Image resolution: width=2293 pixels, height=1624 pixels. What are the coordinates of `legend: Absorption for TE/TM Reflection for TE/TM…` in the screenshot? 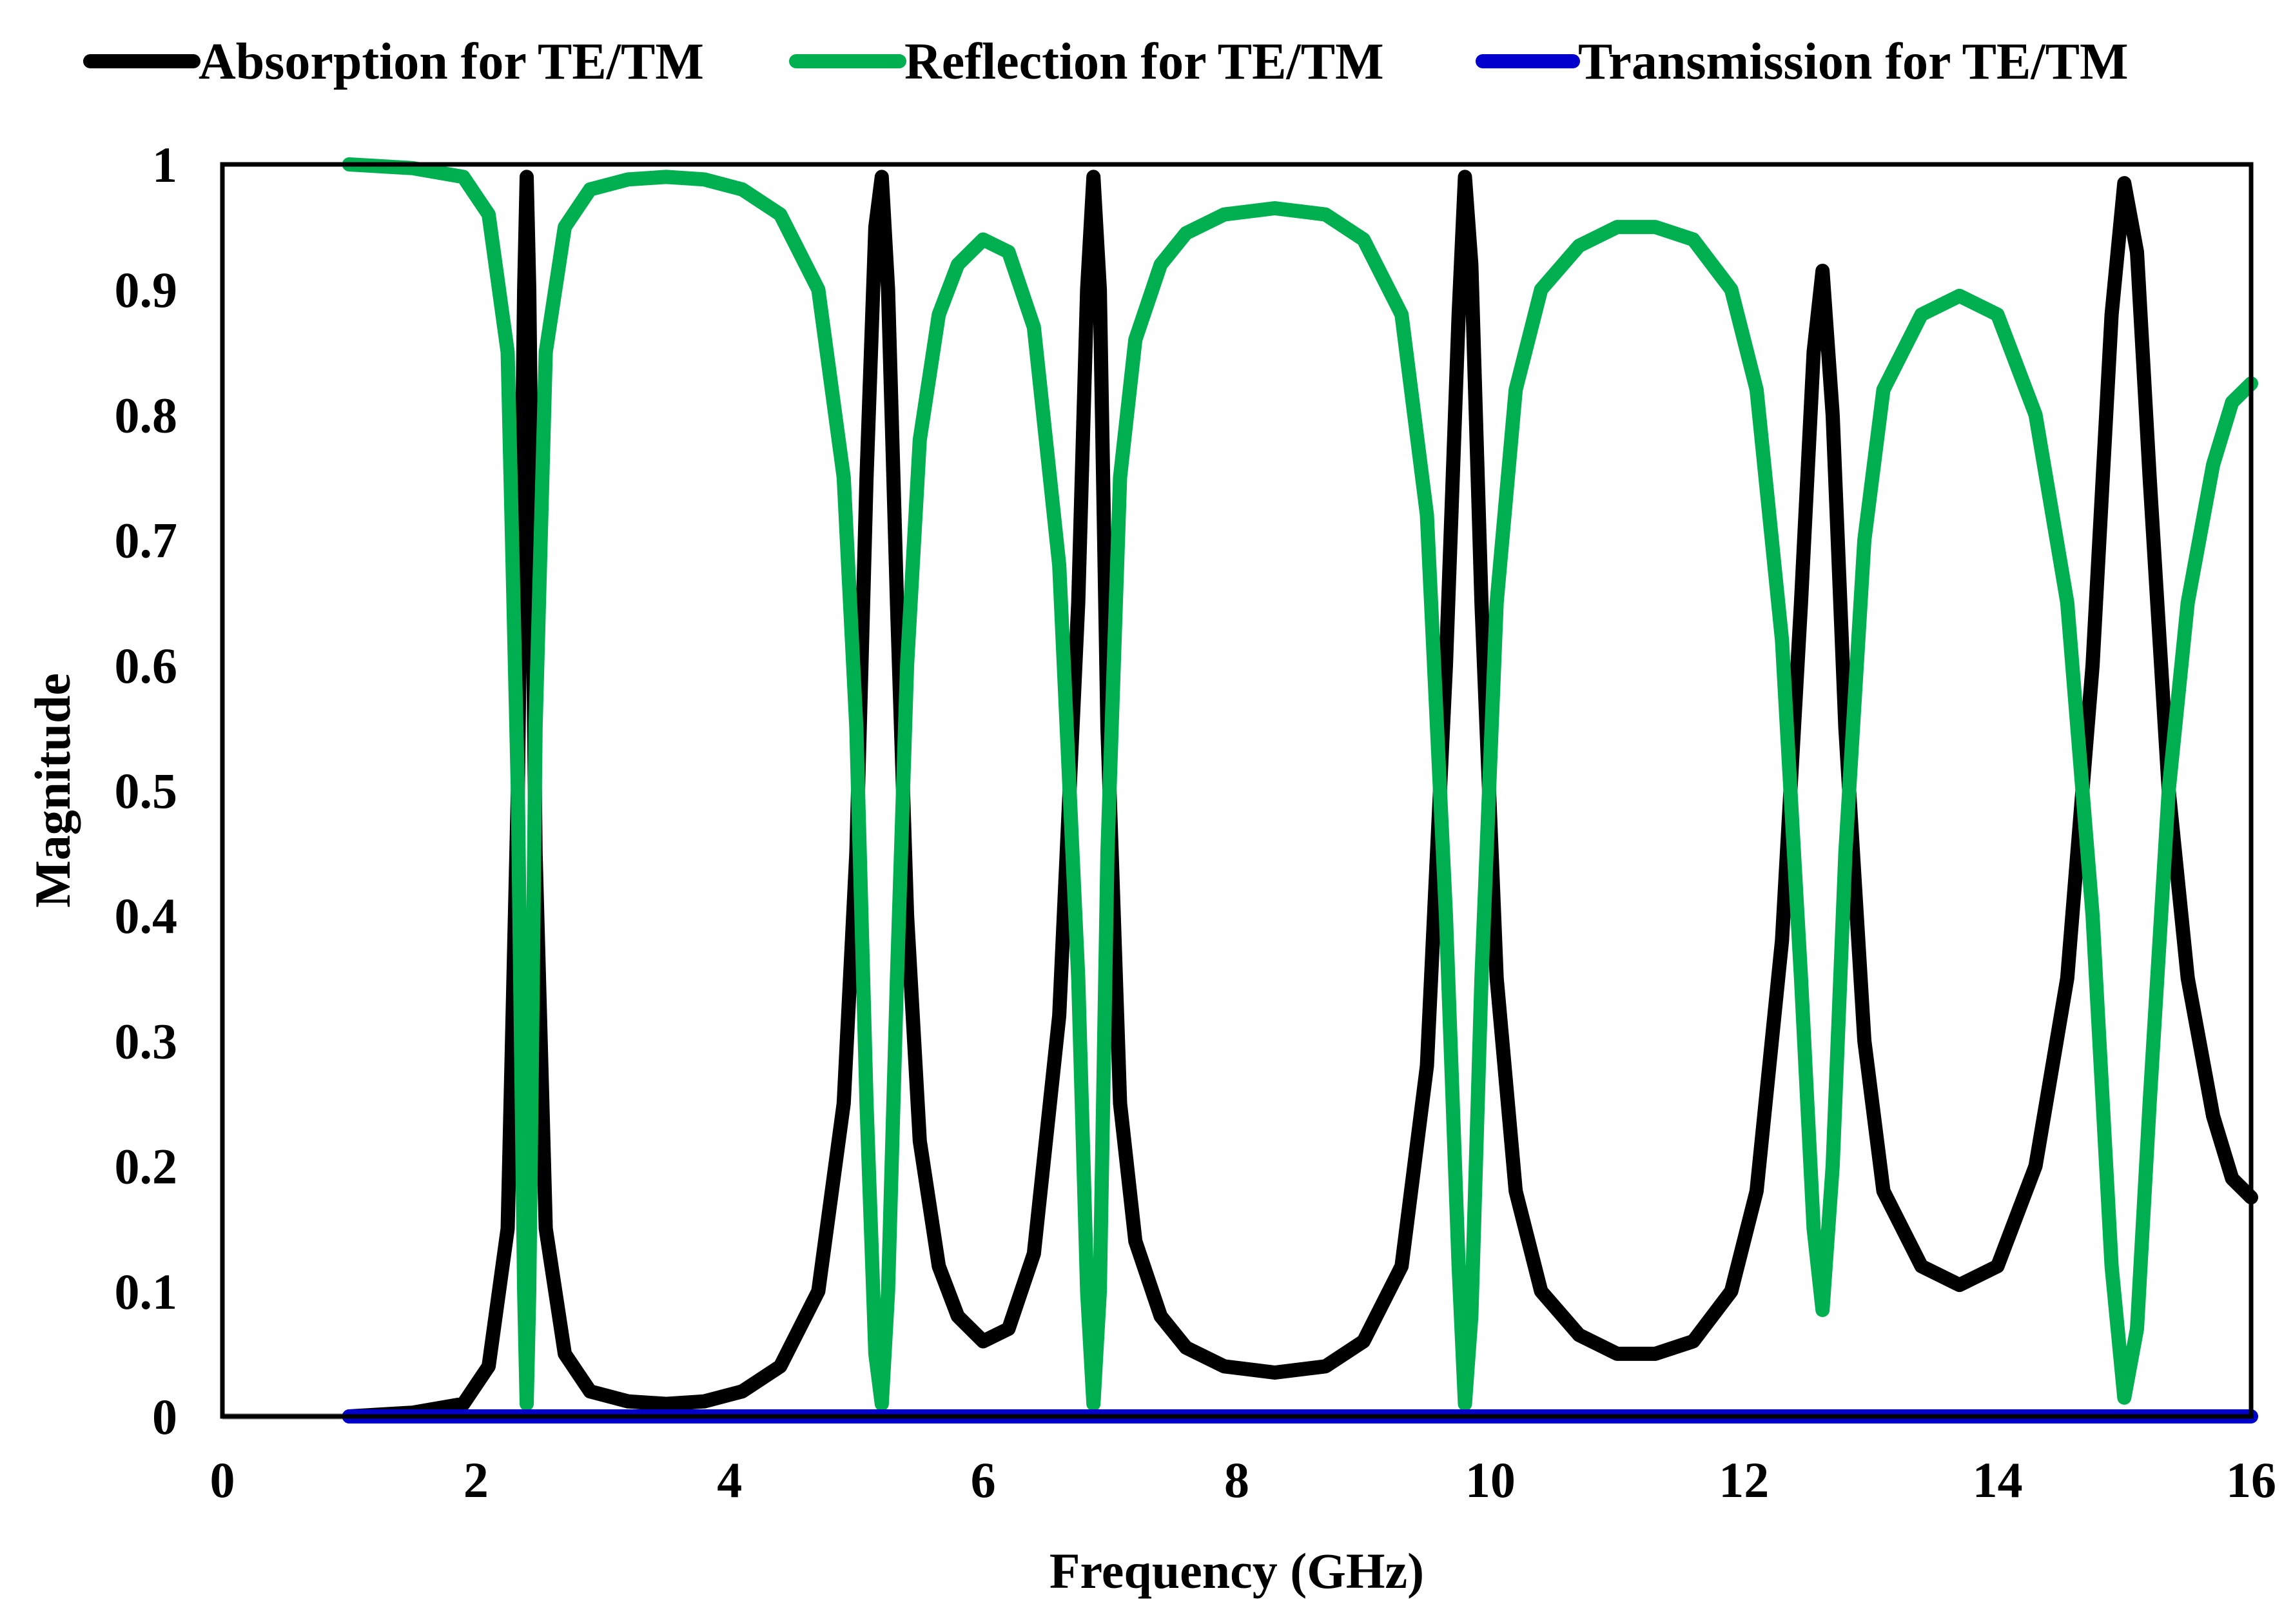 It's located at (1105, 62).